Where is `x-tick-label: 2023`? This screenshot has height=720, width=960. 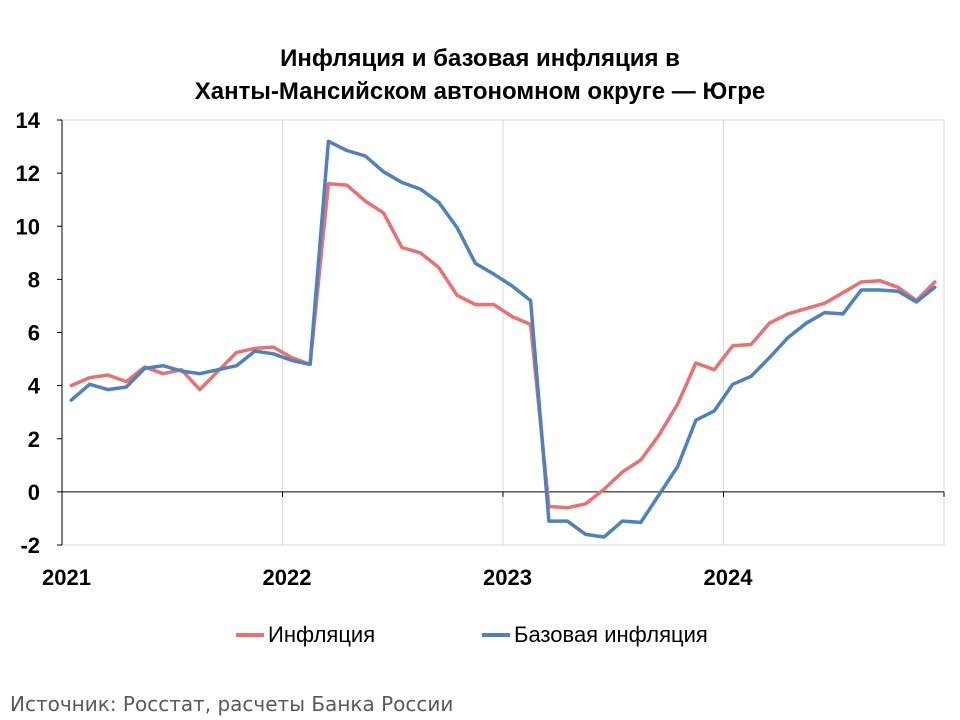 x-tick-label: 2023 is located at coordinates (507, 577).